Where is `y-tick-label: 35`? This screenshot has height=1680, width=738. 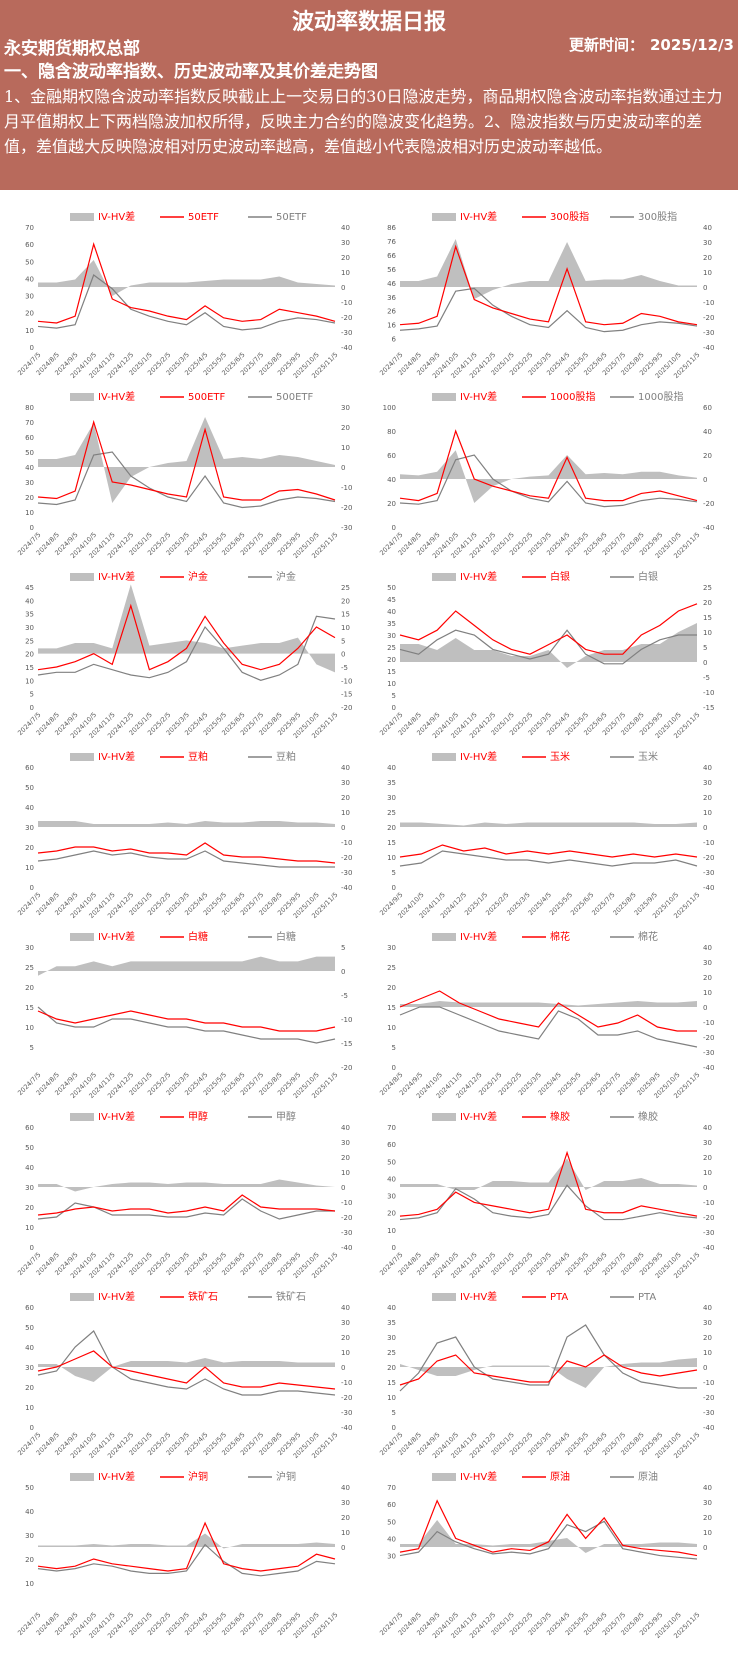 y-tick-label: 35 is located at coordinates (391, 624).